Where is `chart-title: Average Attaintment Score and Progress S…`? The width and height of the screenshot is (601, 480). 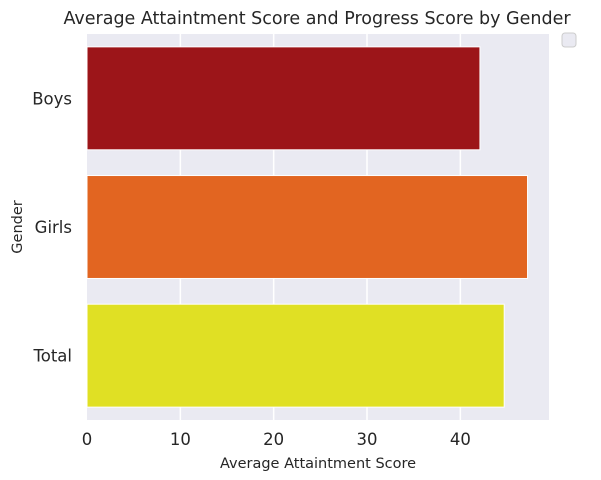
chart-title: Average Attaintment Score and Progress S… is located at coordinates (317, 19).